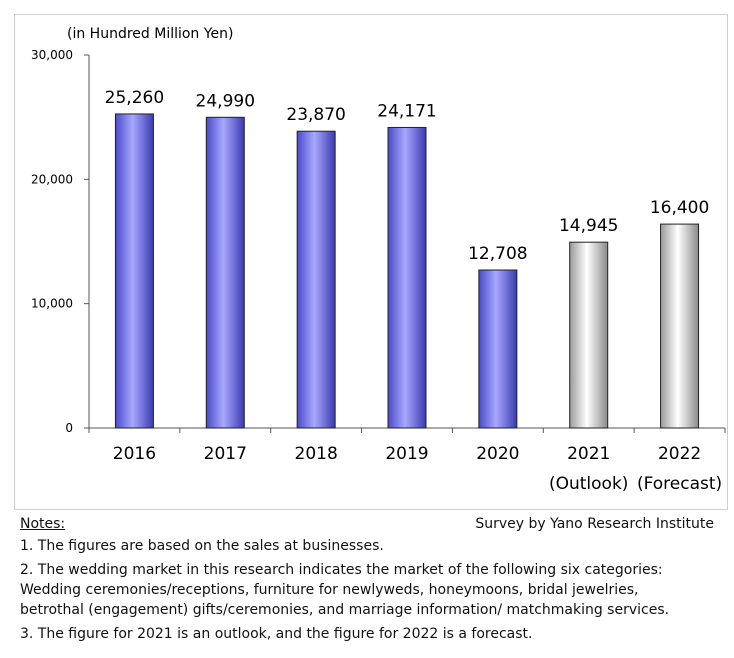 This screenshot has width=734, height=658. I want to click on notes-title: Notes:, so click(43, 524).